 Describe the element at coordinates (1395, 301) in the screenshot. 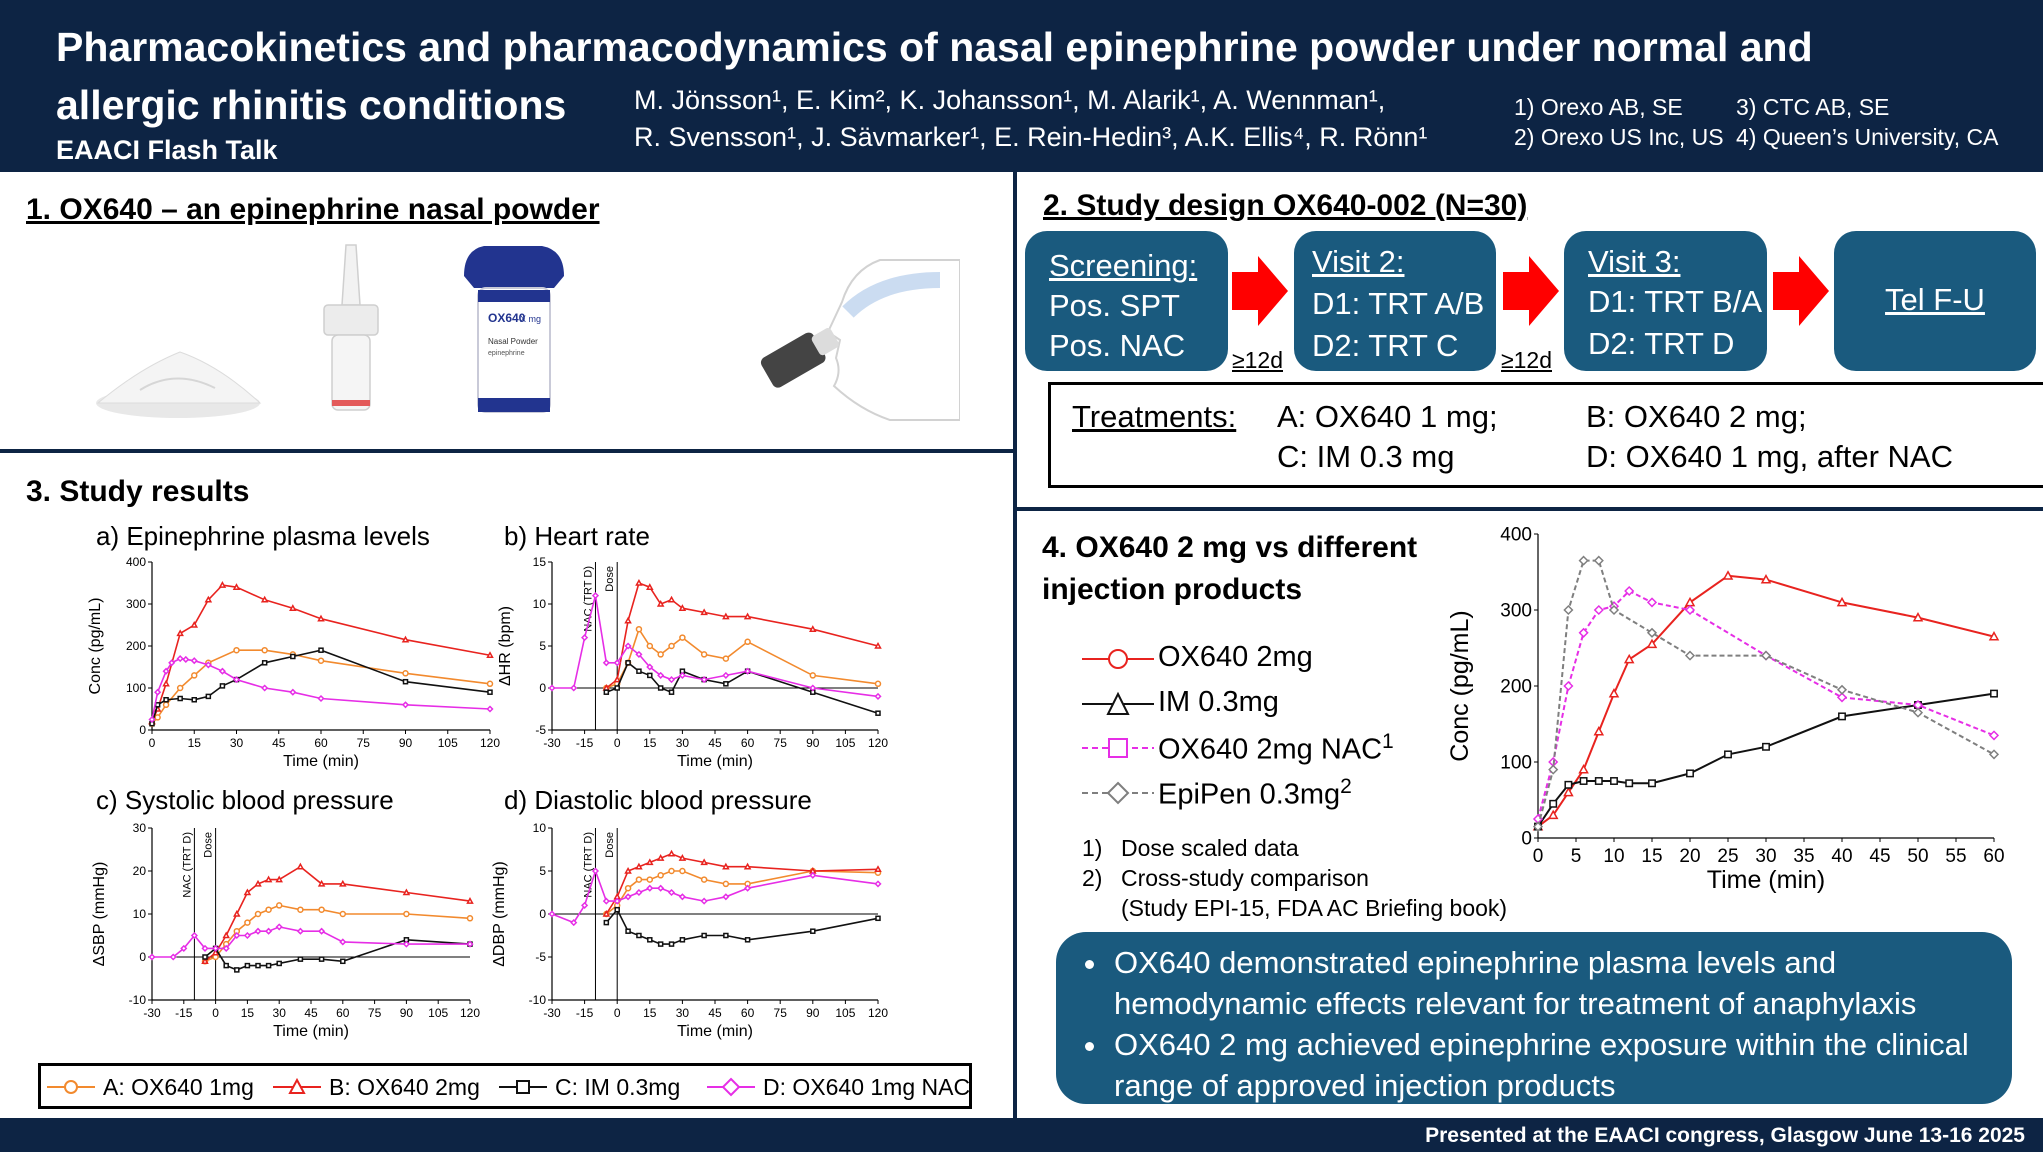

I see `visit-2-box: Visit 2: D1: TRT A/B D2: TRT C` at that location.